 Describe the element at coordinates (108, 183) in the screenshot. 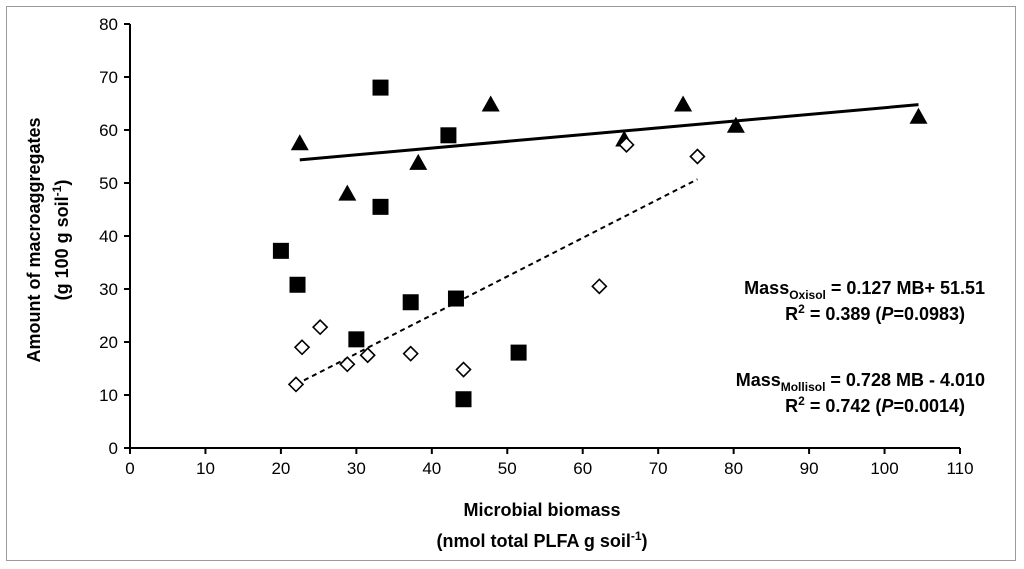

I see `y-tick-label: 50` at that location.